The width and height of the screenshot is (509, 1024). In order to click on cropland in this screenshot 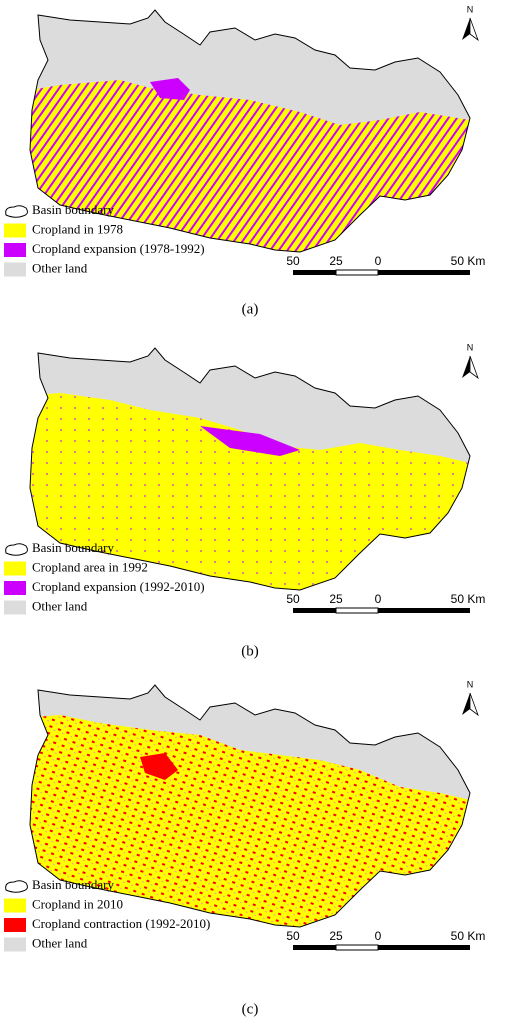, I will do `click(250, 166)`.